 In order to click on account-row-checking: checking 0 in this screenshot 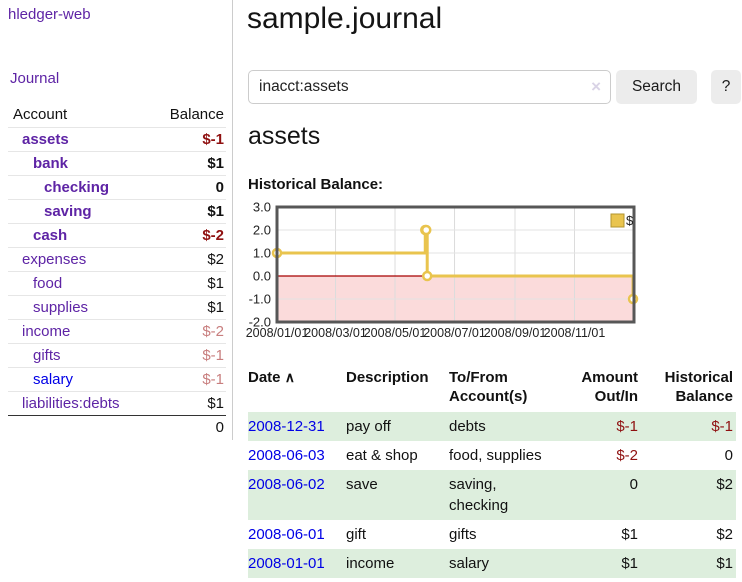, I will do `click(117, 187)`.